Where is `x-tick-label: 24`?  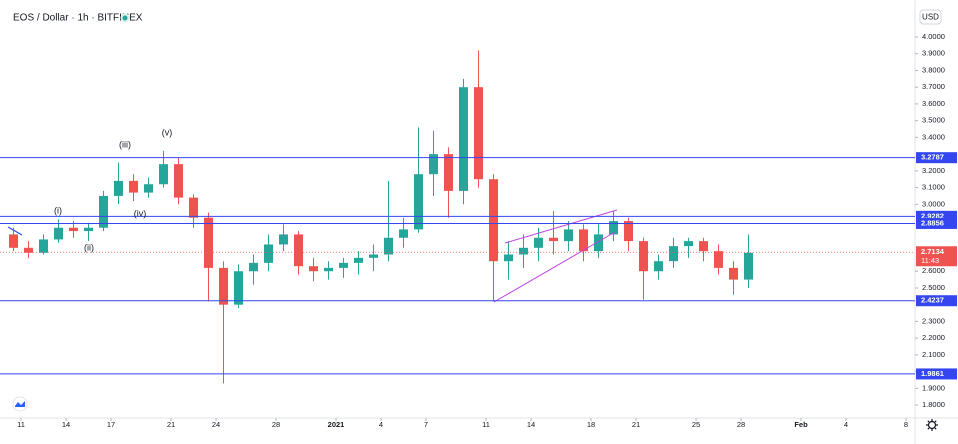 x-tick-label: 24 is located at coordinates (216, 424).